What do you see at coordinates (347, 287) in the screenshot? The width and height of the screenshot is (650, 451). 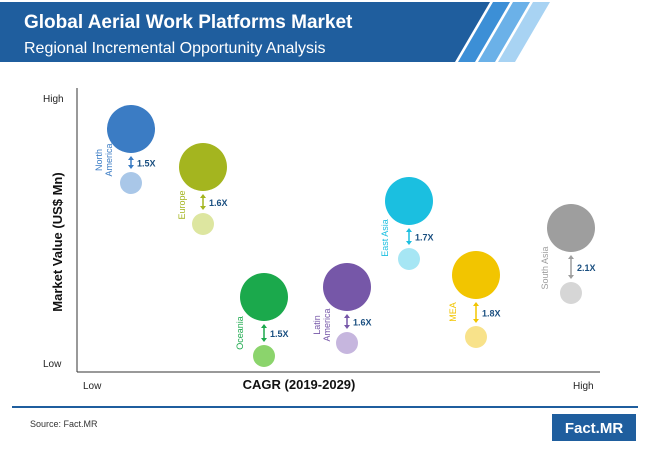 I see `bubble-latin-america` at bounding box center [347, 287].